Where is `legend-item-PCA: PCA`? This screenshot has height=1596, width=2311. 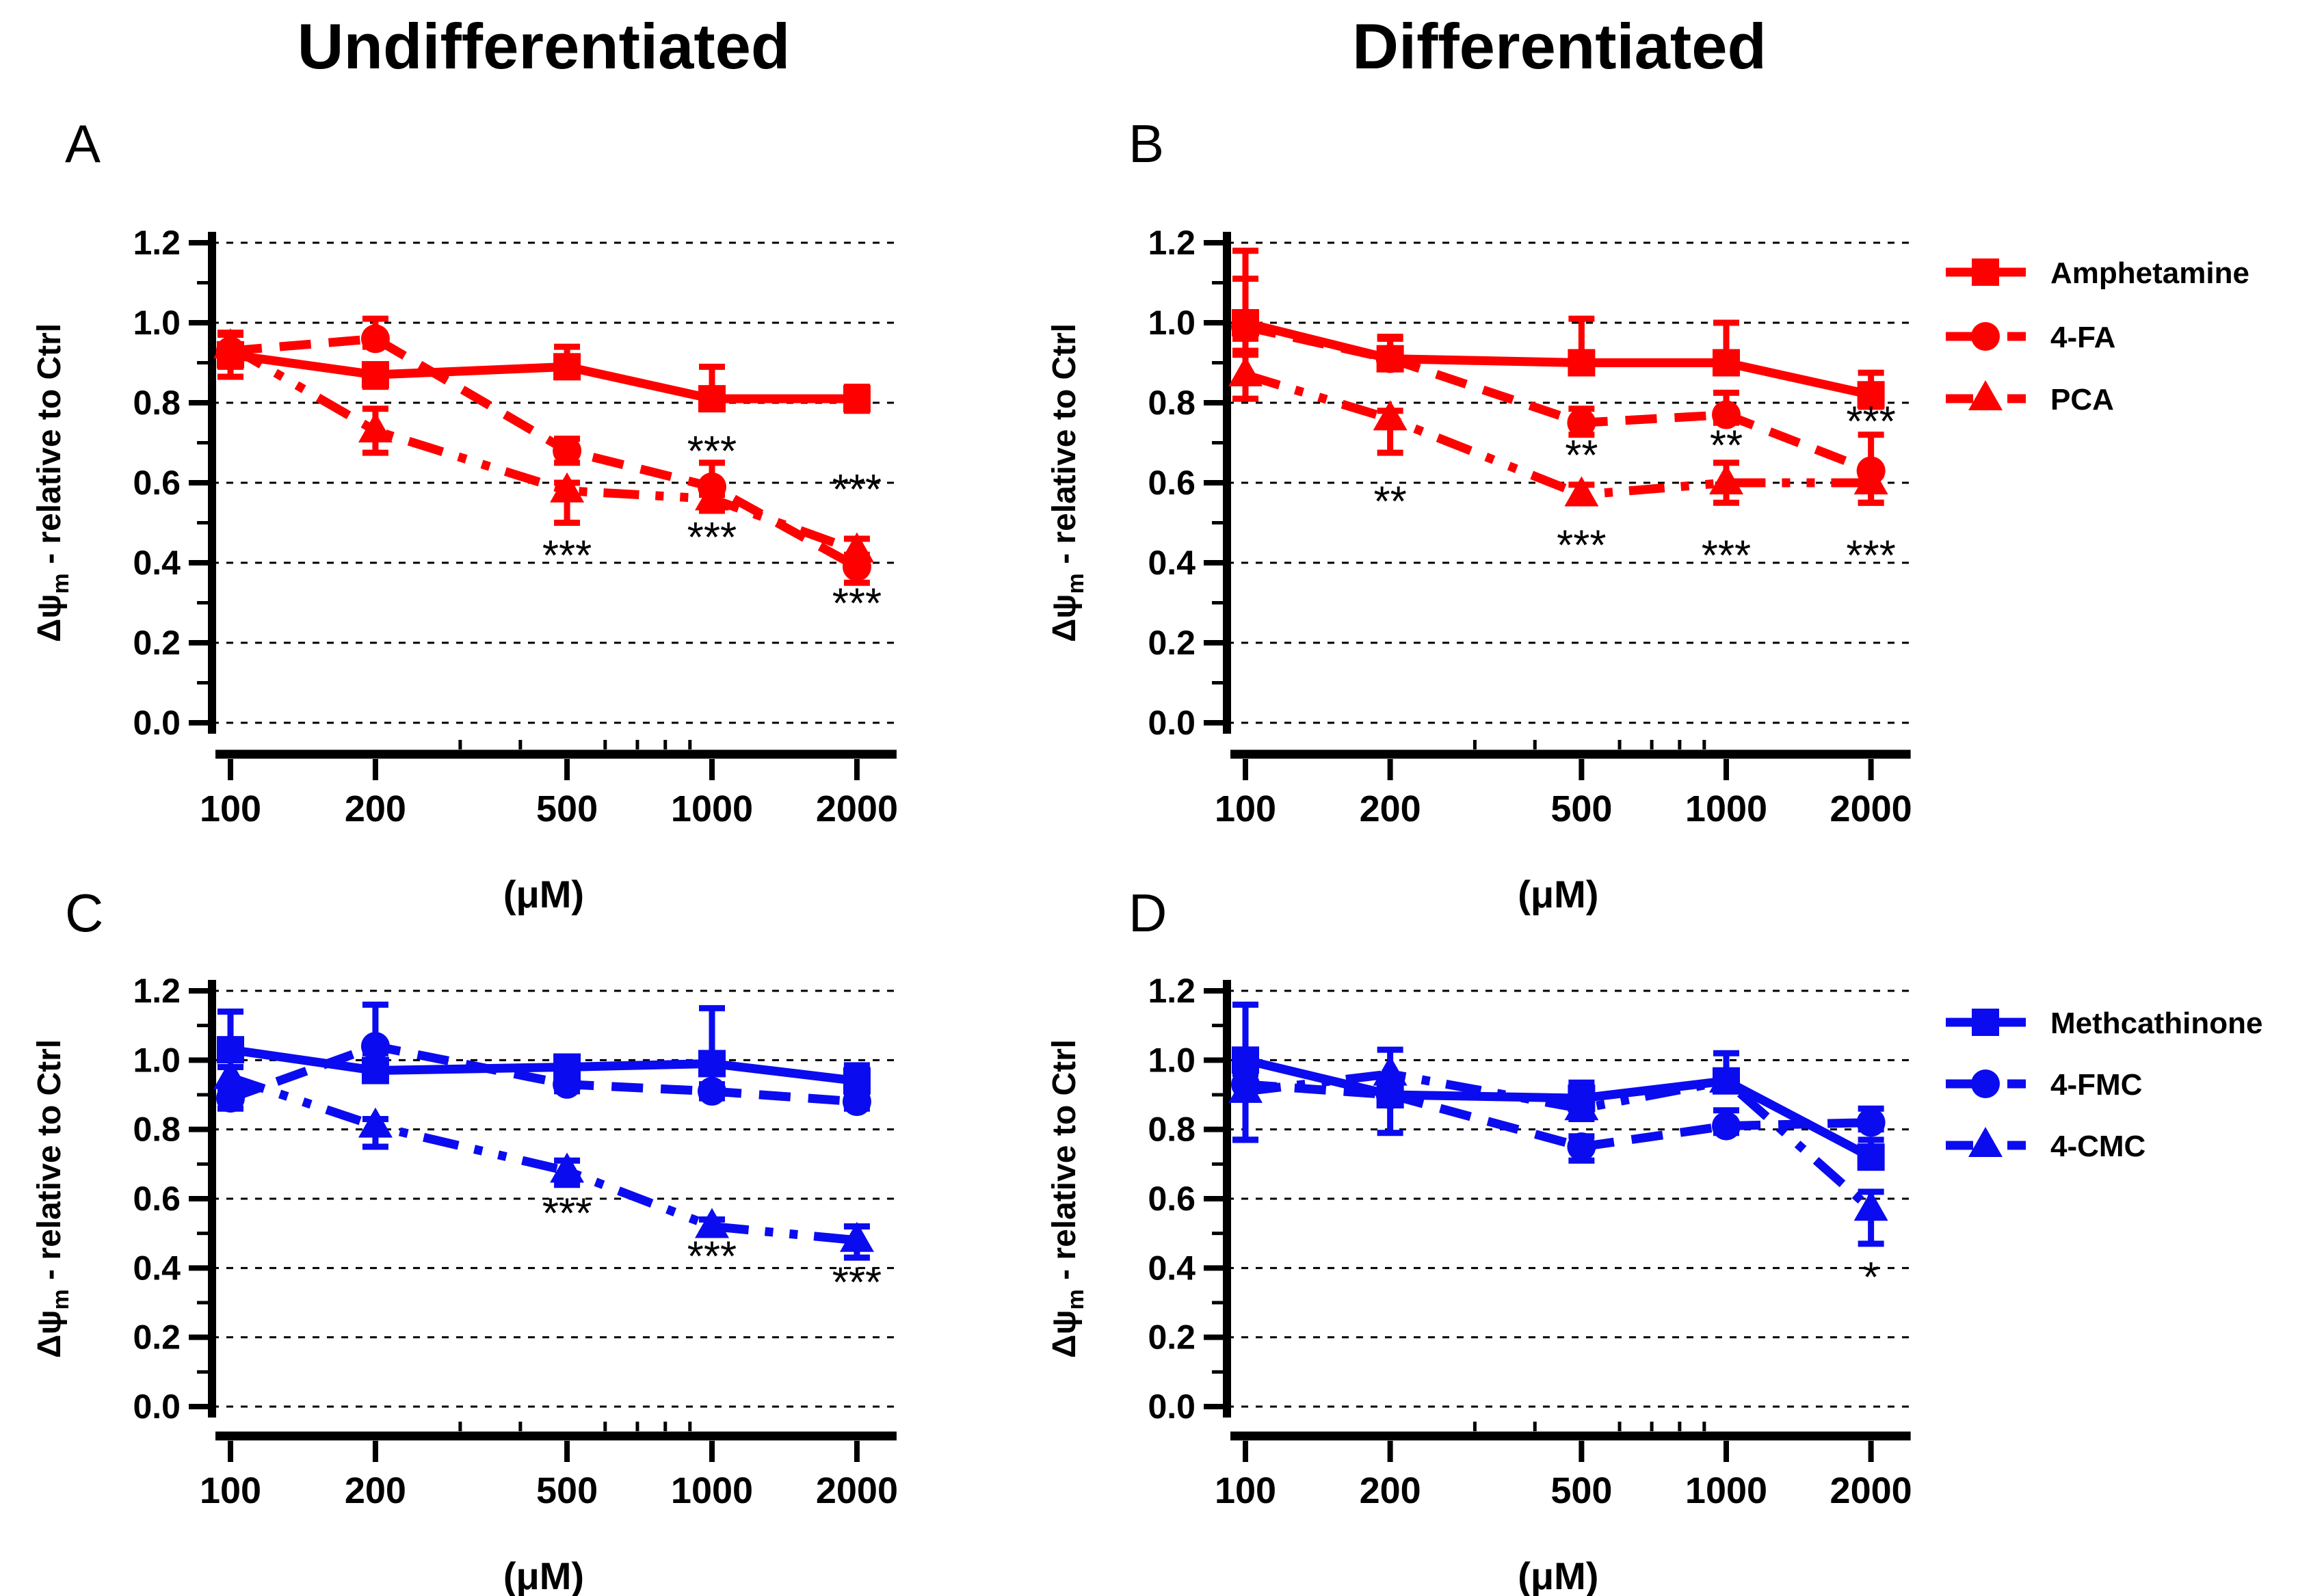 legend-item-PCA: PCA is located at coordinates (2030, 398).